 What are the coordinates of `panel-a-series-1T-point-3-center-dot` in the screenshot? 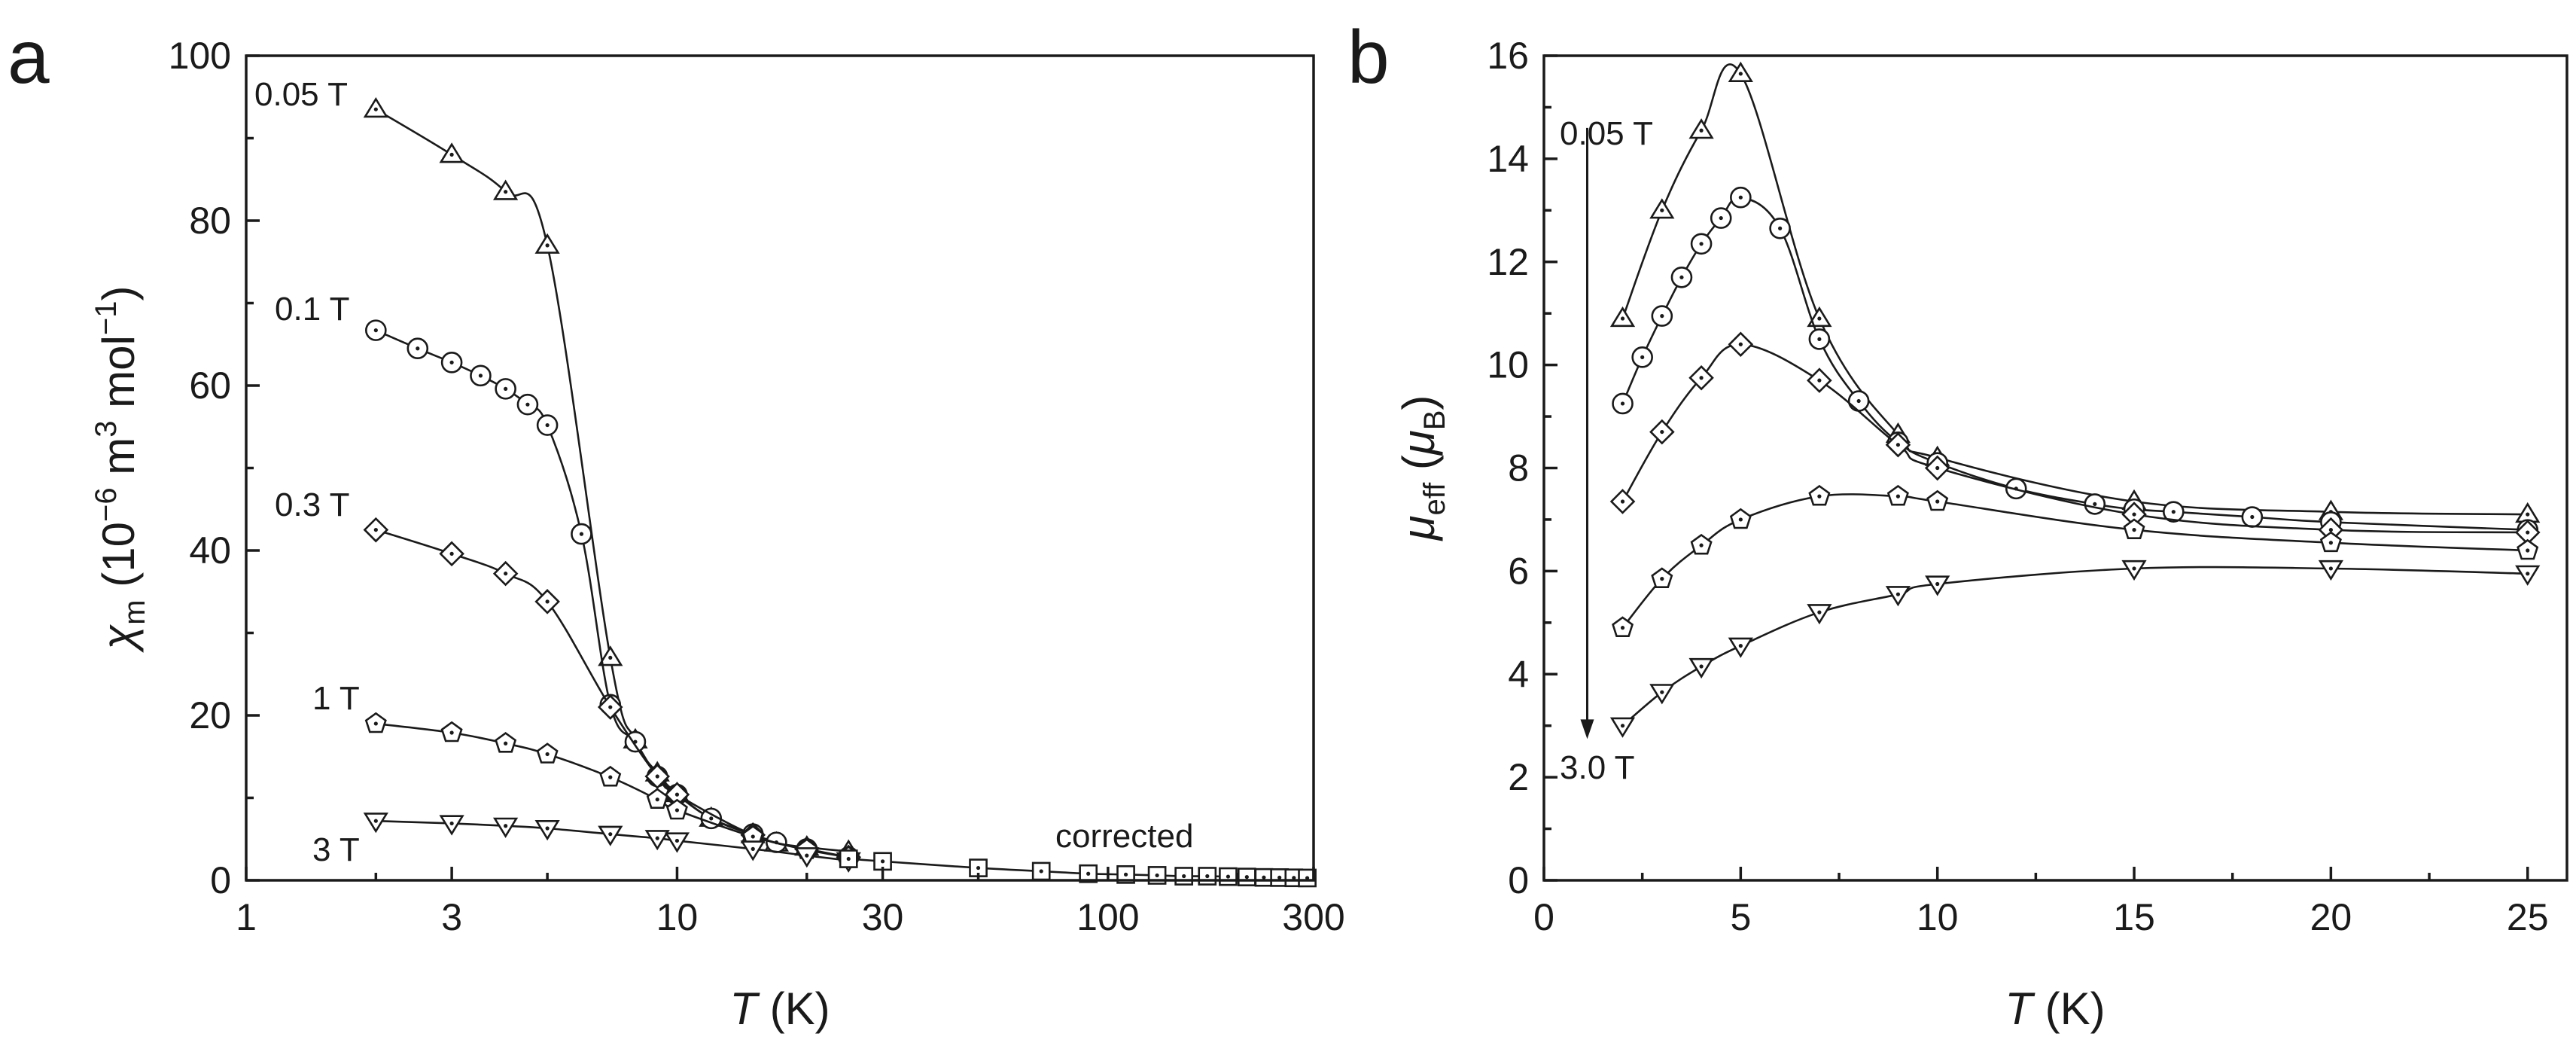 It's located at (548, 755).